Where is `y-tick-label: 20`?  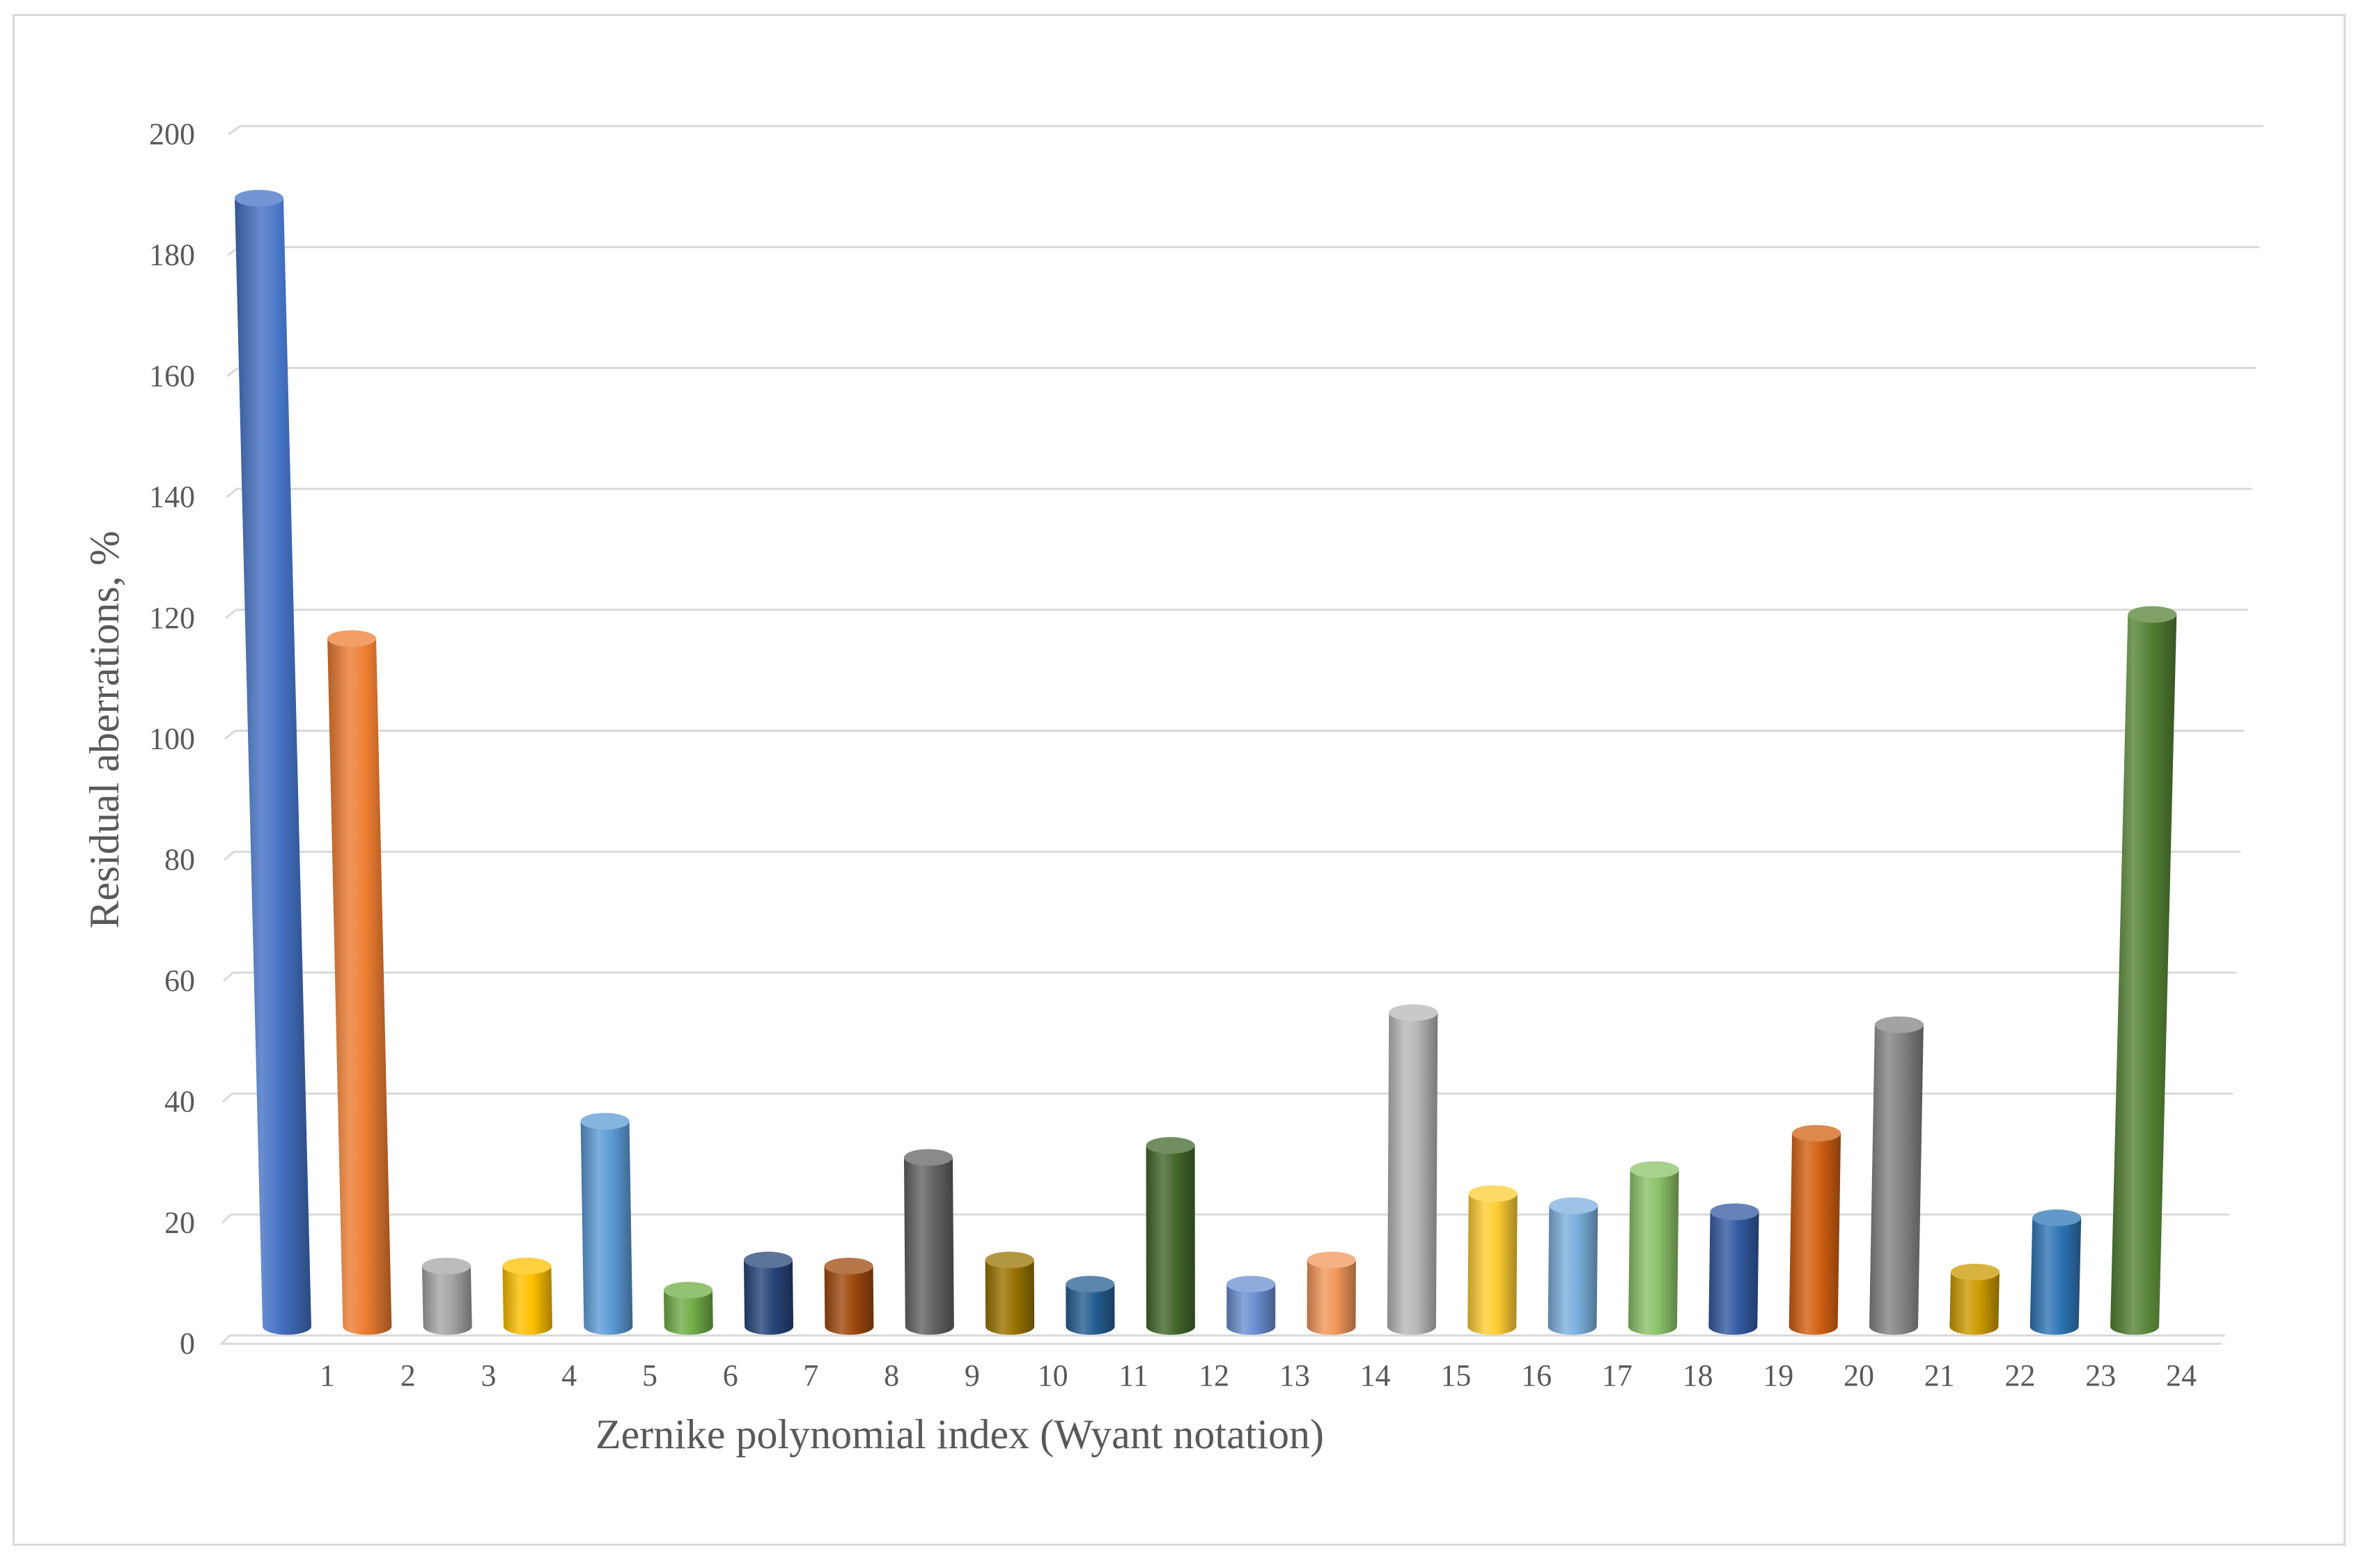
y-tick-label: 20 is located at coordinates (179, 1222).